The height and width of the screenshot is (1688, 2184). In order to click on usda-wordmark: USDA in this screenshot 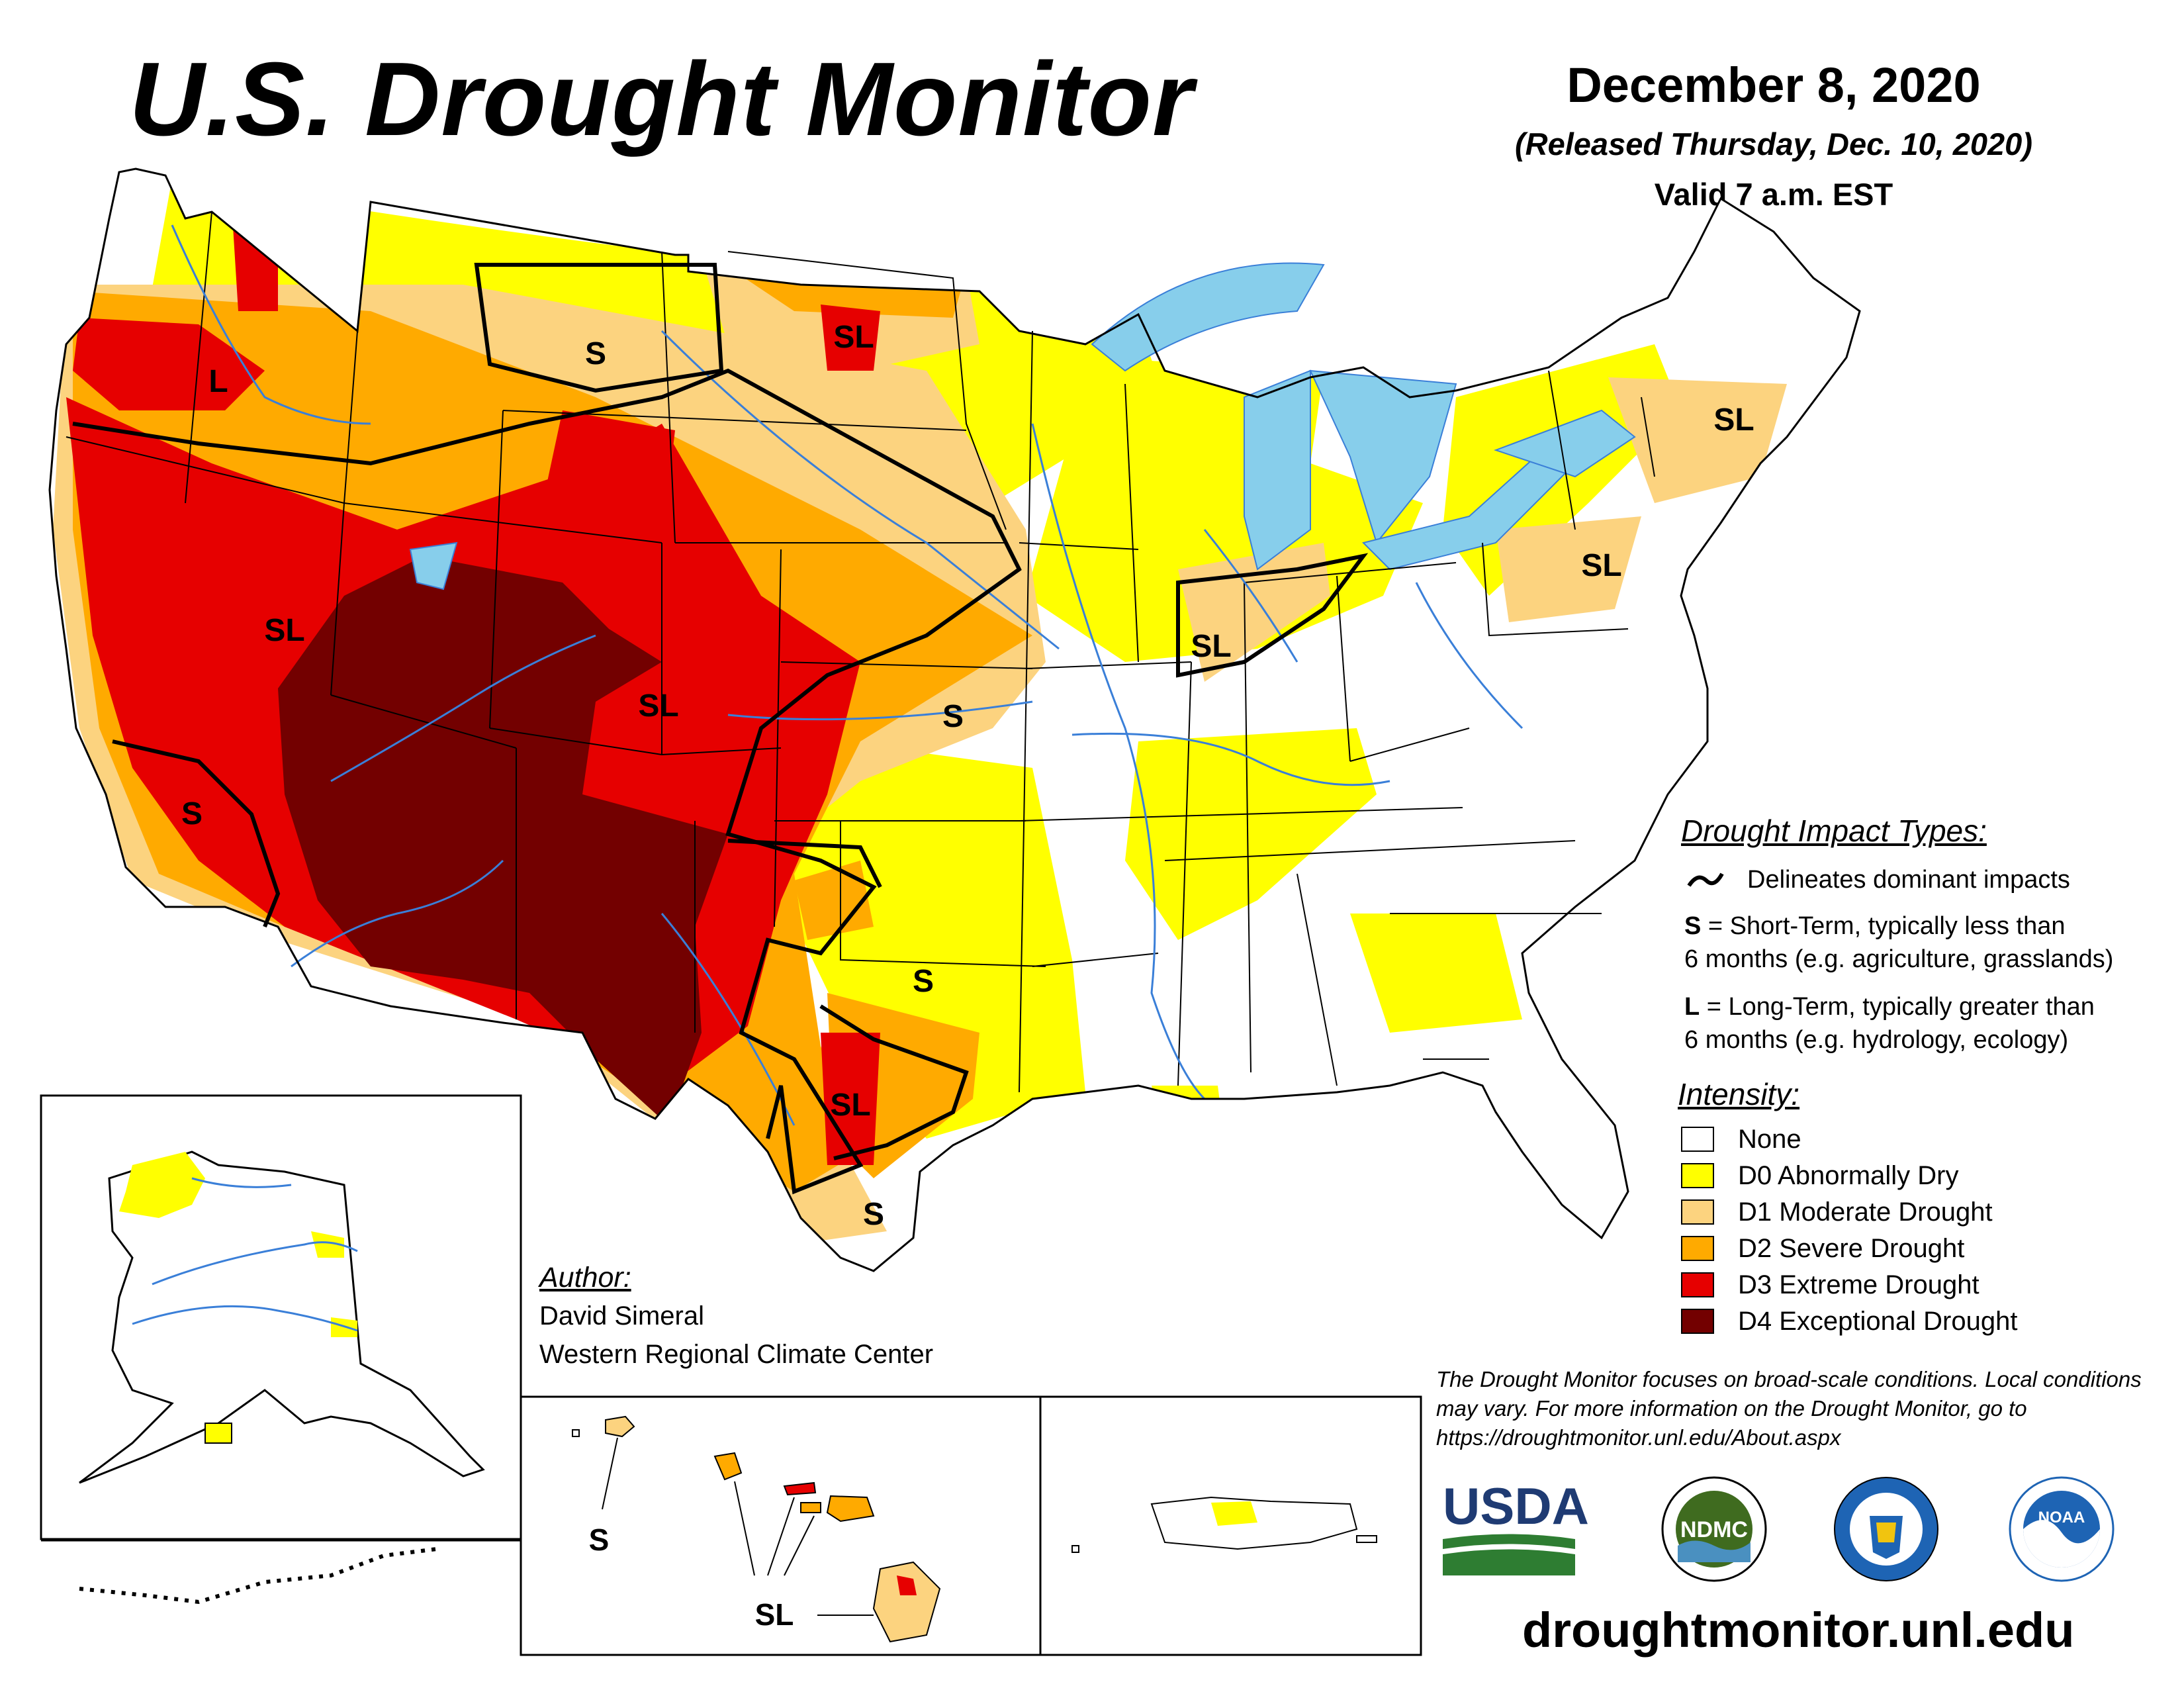, I will do `click(1516, 1506)`.